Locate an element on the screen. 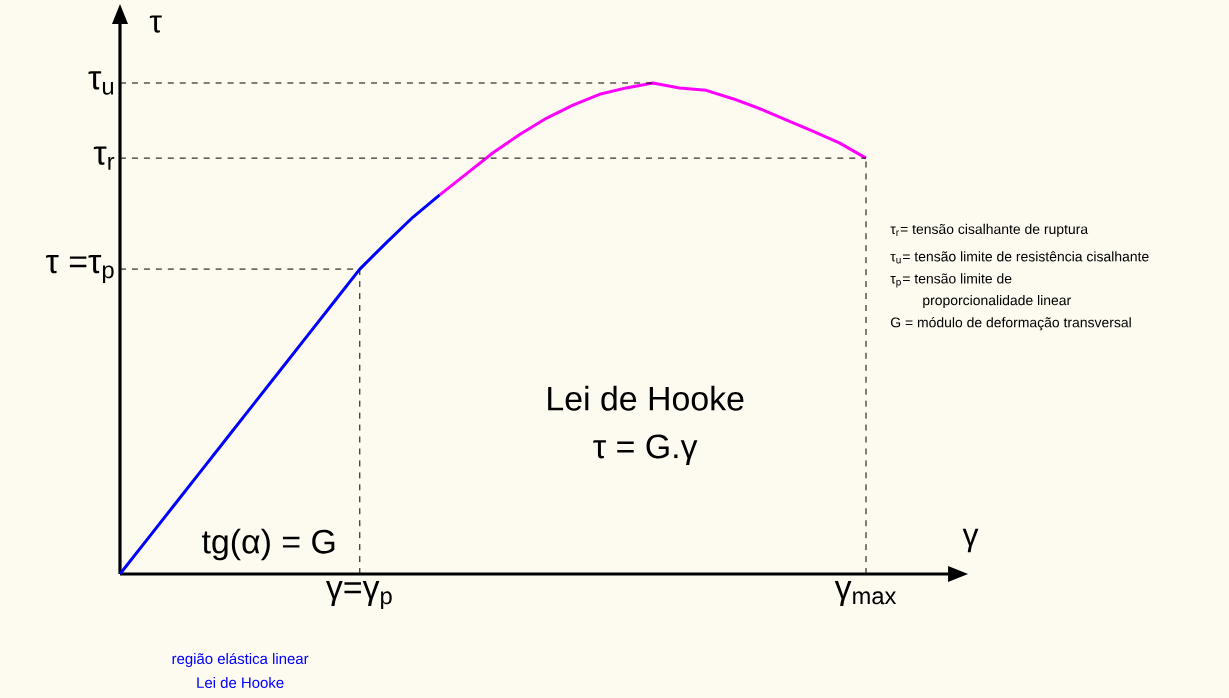 This screenshot has width=1229, height=698. ref-line-label: τ =τ$_{p}$ is located at coordinates (79, 269).